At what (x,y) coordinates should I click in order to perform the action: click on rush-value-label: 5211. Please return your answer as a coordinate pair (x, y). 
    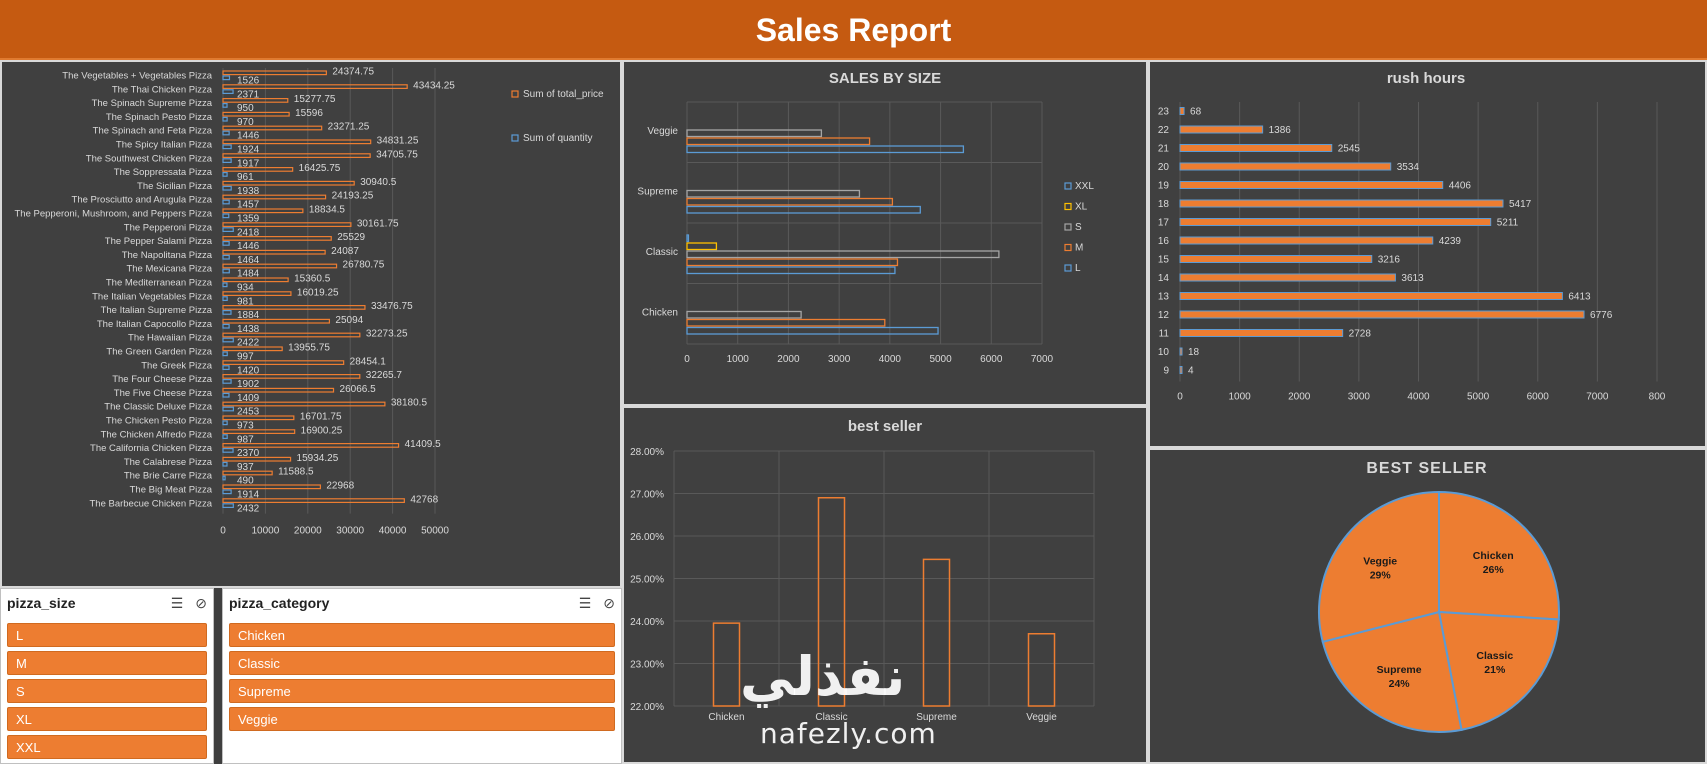
    Looking at the image, I should click on (1508, 223).